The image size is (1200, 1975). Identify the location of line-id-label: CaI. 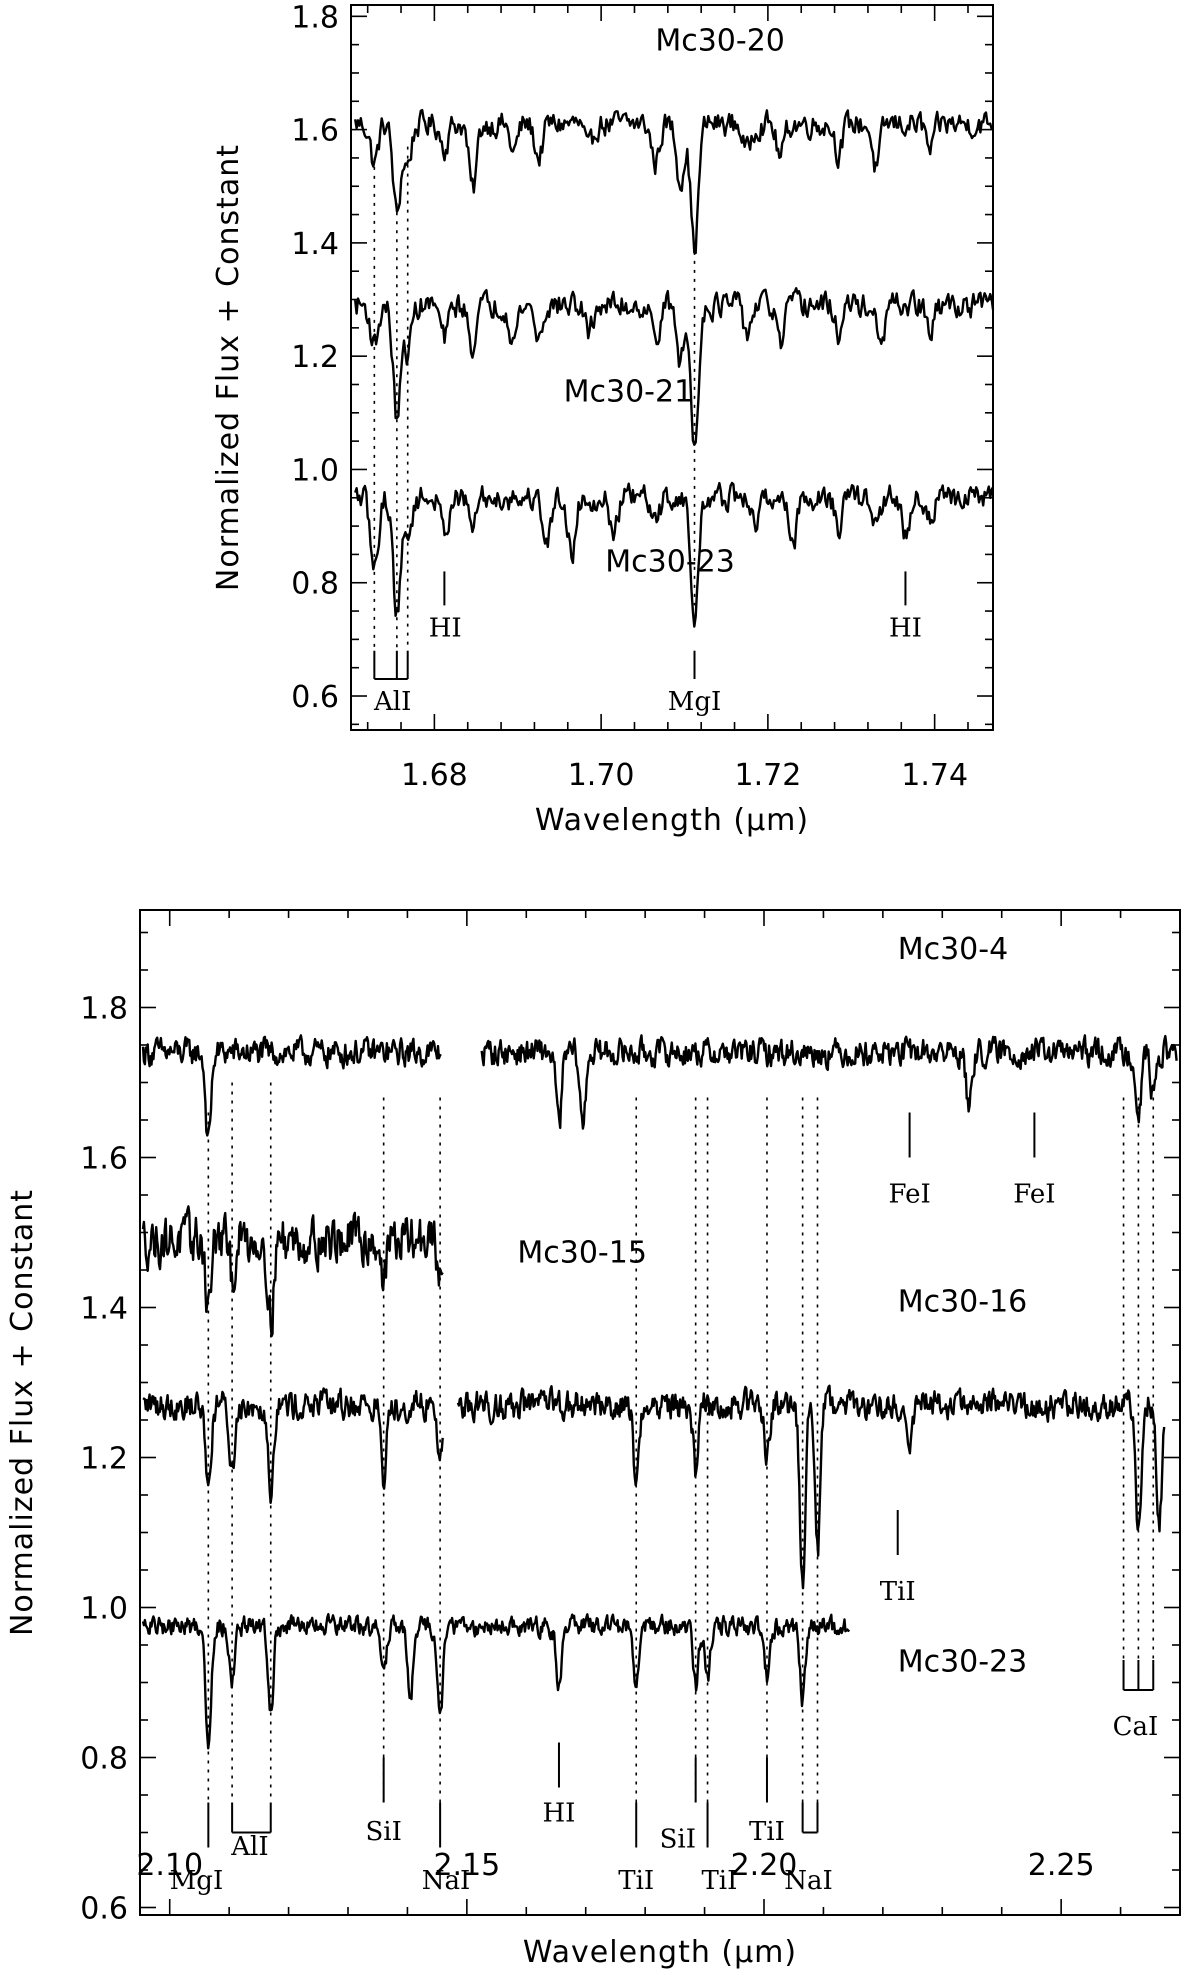
(1136, 1727).